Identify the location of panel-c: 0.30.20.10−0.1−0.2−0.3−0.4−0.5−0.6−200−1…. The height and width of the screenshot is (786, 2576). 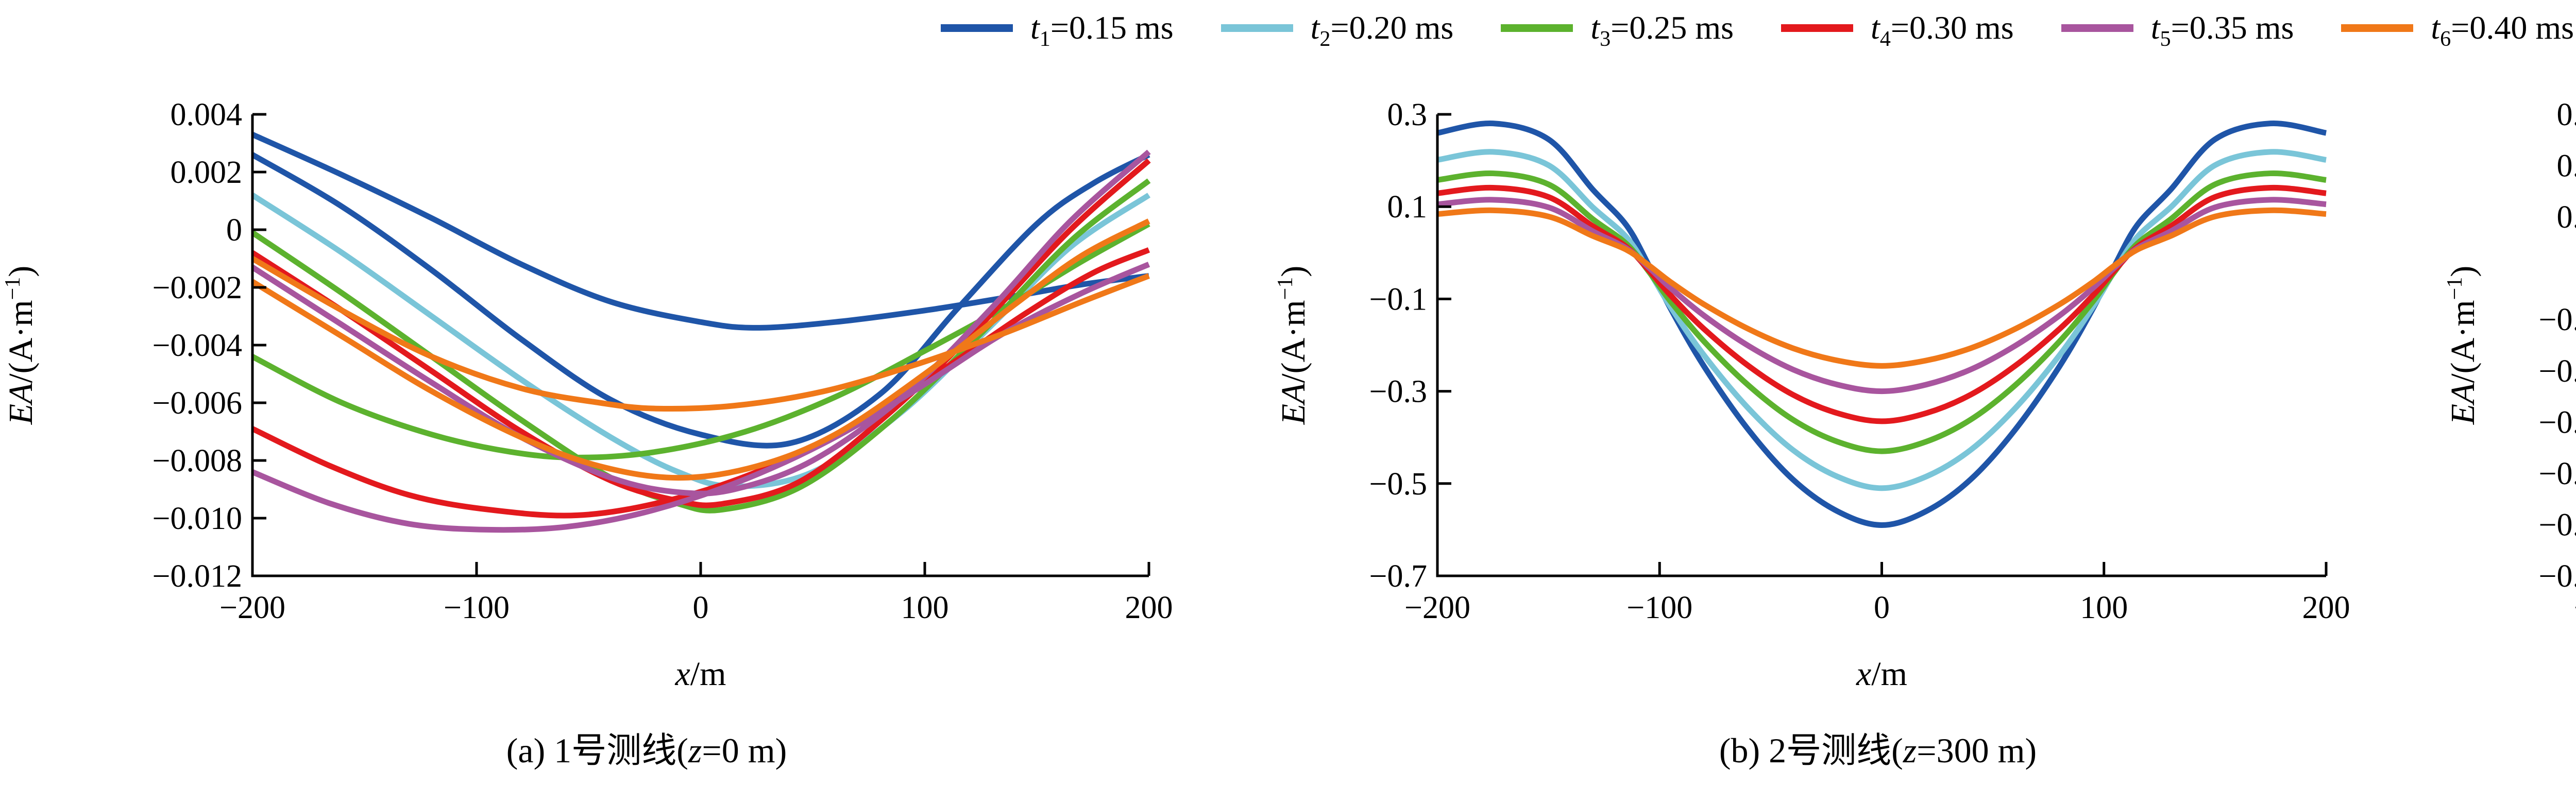
(2509, 361).